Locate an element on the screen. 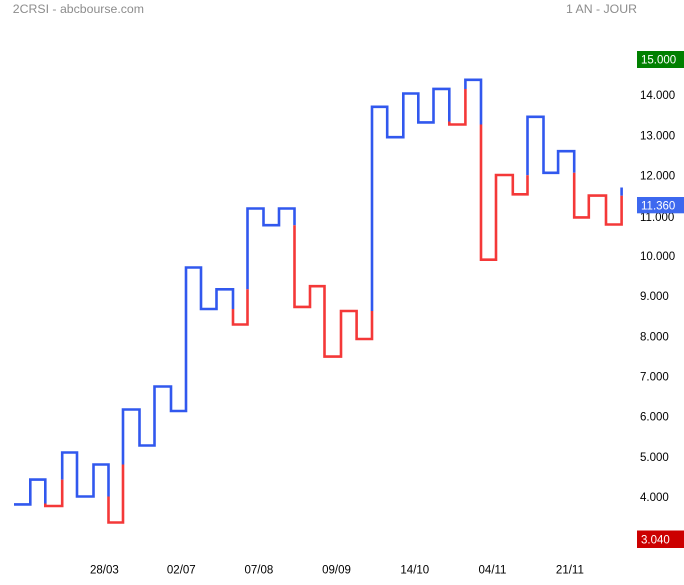  svg-text: 5.000 is located at coordinates (654, 458).